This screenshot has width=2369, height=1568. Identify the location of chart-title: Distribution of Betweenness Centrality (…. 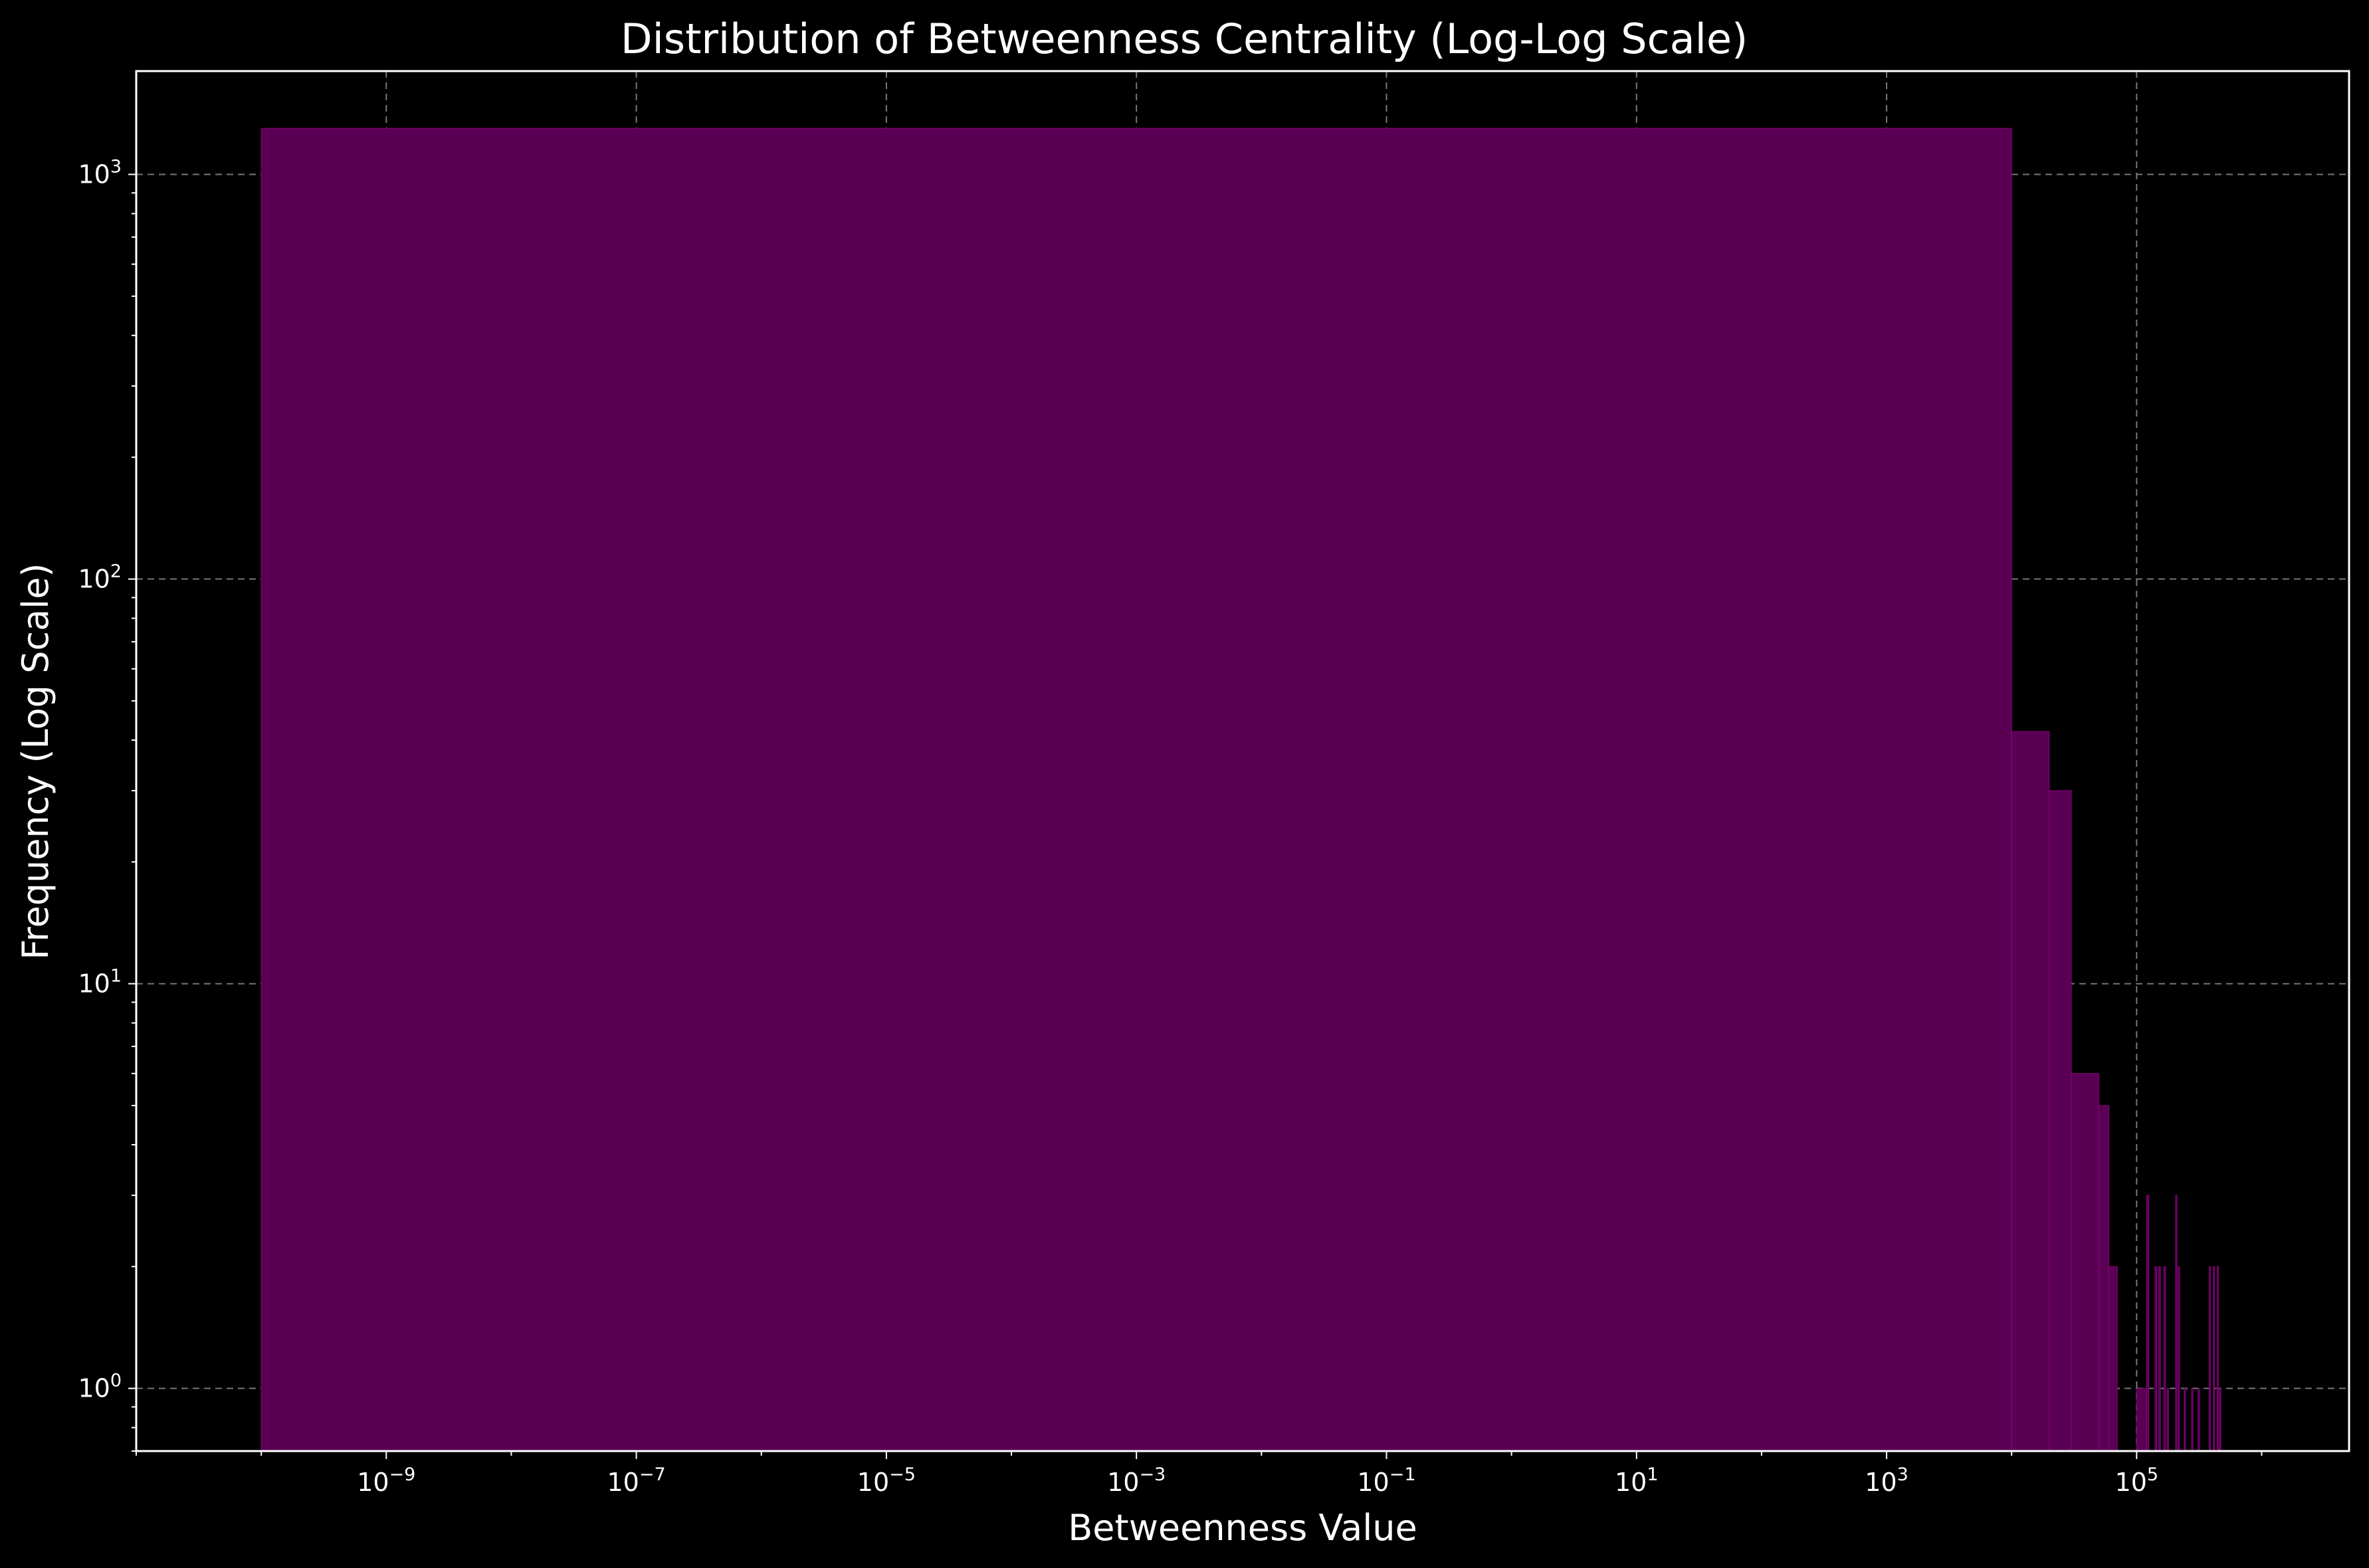
(1184, 39).